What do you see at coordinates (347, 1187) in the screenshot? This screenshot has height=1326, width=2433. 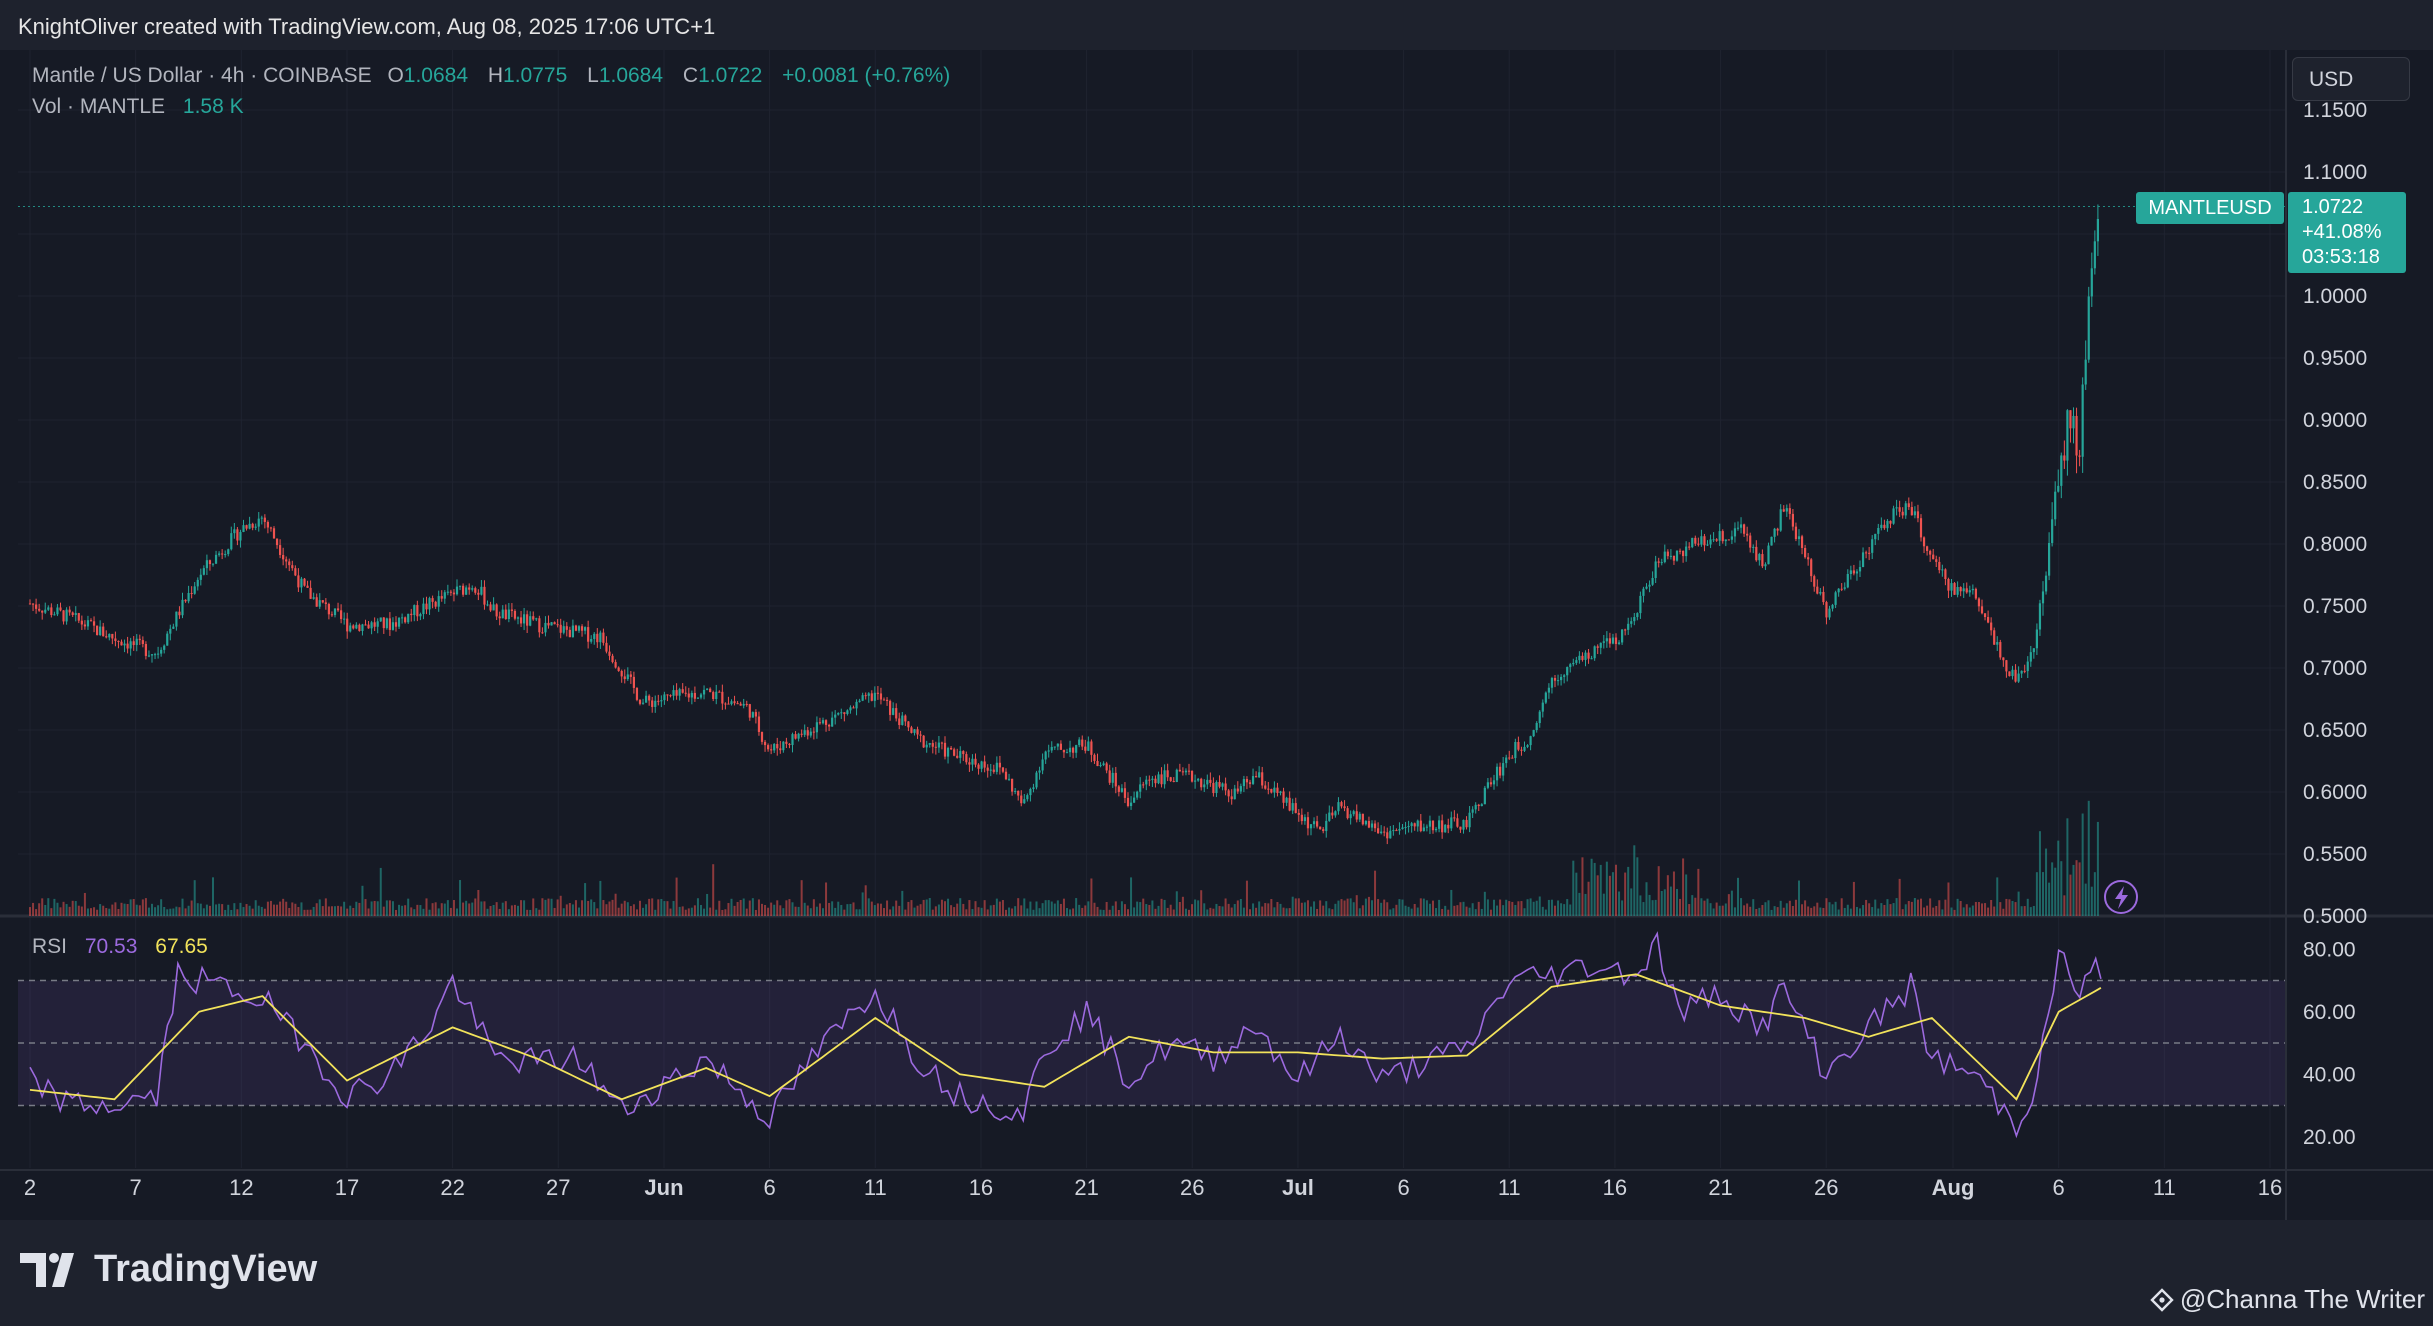 I see `time-axis-label: 17` at bounding box center [347, 1187].